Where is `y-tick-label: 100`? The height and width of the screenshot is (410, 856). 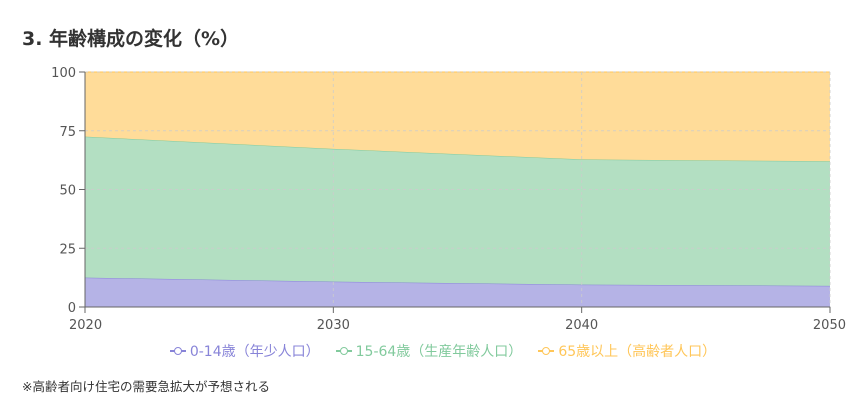 y-tick-label: 100 is located at coordinates (63, 73).